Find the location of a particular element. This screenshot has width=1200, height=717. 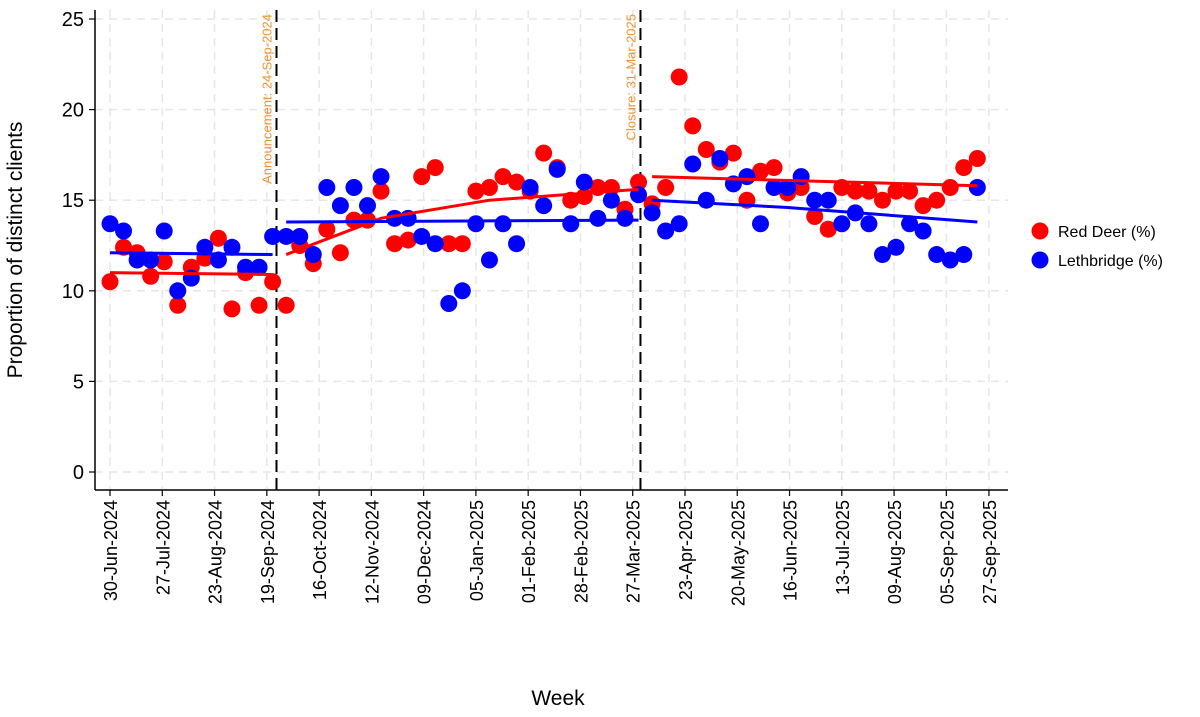

legend-label-lethbridge: Lethbridge (%) is located at coordinates (1110, 261).